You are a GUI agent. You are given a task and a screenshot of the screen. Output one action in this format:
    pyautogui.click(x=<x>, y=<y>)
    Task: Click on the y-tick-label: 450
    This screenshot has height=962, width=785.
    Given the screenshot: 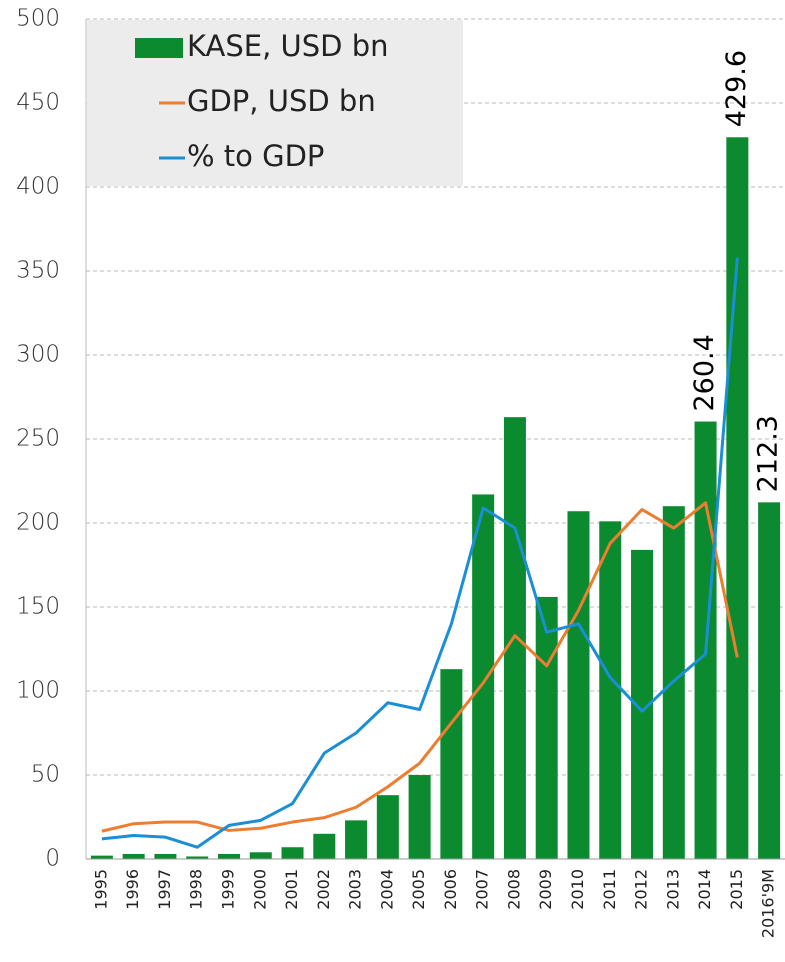 What is the action you would take?
    pyautogui.click(x=38, y=103)
    